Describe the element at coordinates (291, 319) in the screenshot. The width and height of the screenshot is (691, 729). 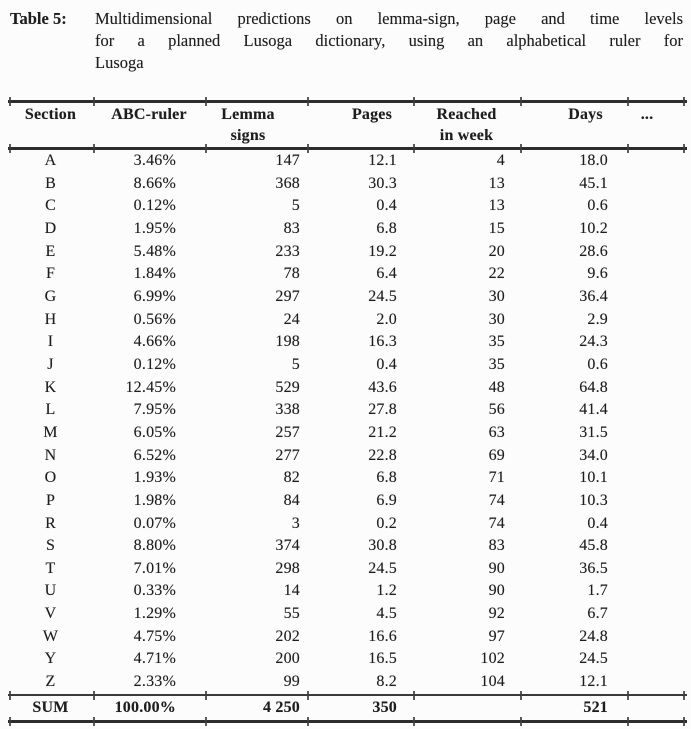
I see `cell-lemma-signs: 24` at that location.